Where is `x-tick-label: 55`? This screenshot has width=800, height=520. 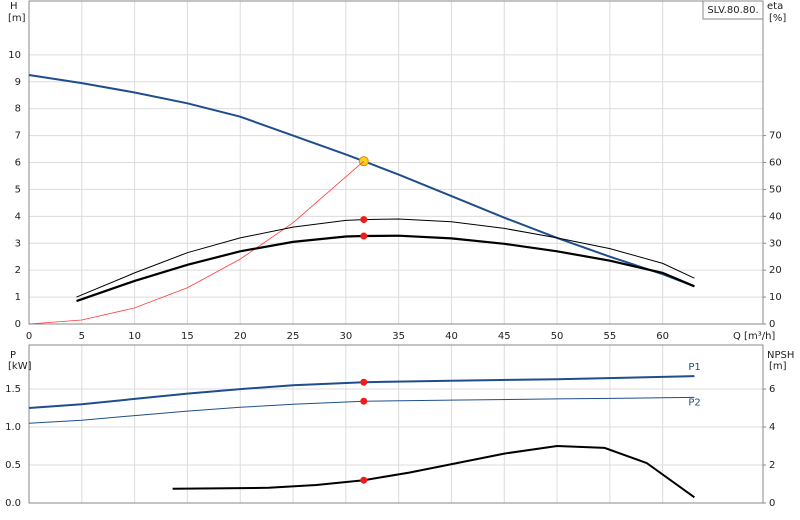
x-tick-label: 55 is located at coordinates (609, 336).